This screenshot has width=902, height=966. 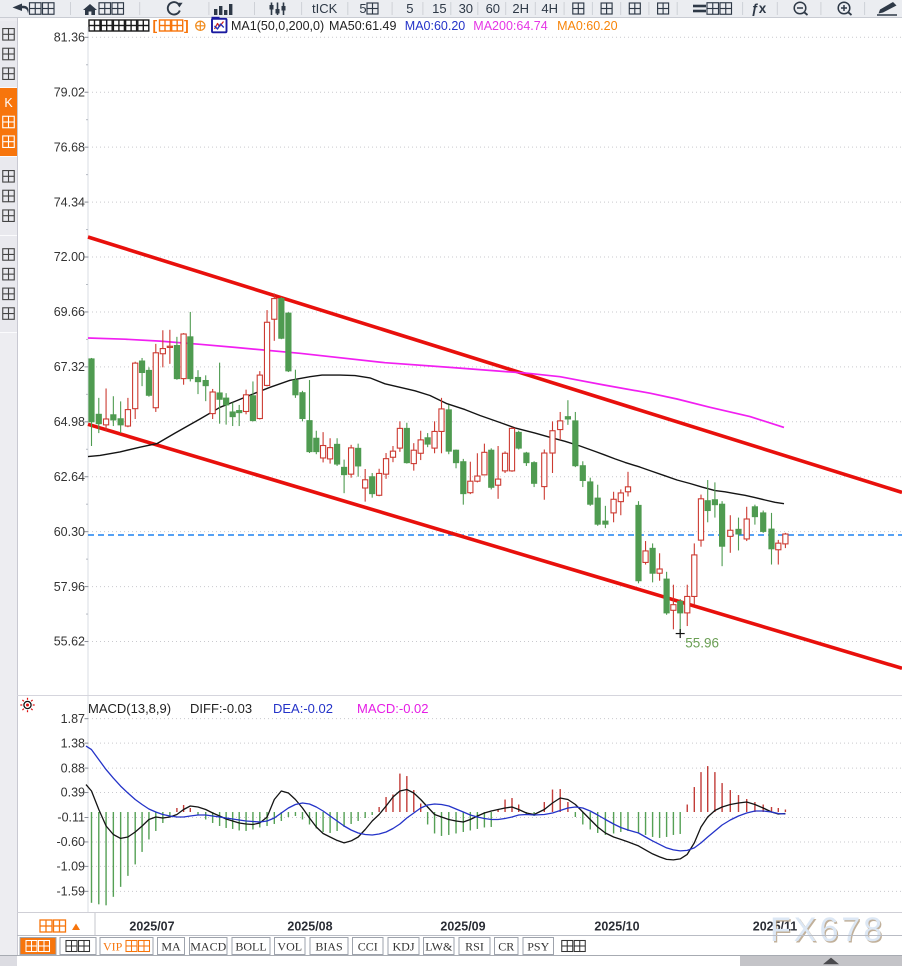 I want to click on svg-text: 2025/09, so click(x=462, y=927).